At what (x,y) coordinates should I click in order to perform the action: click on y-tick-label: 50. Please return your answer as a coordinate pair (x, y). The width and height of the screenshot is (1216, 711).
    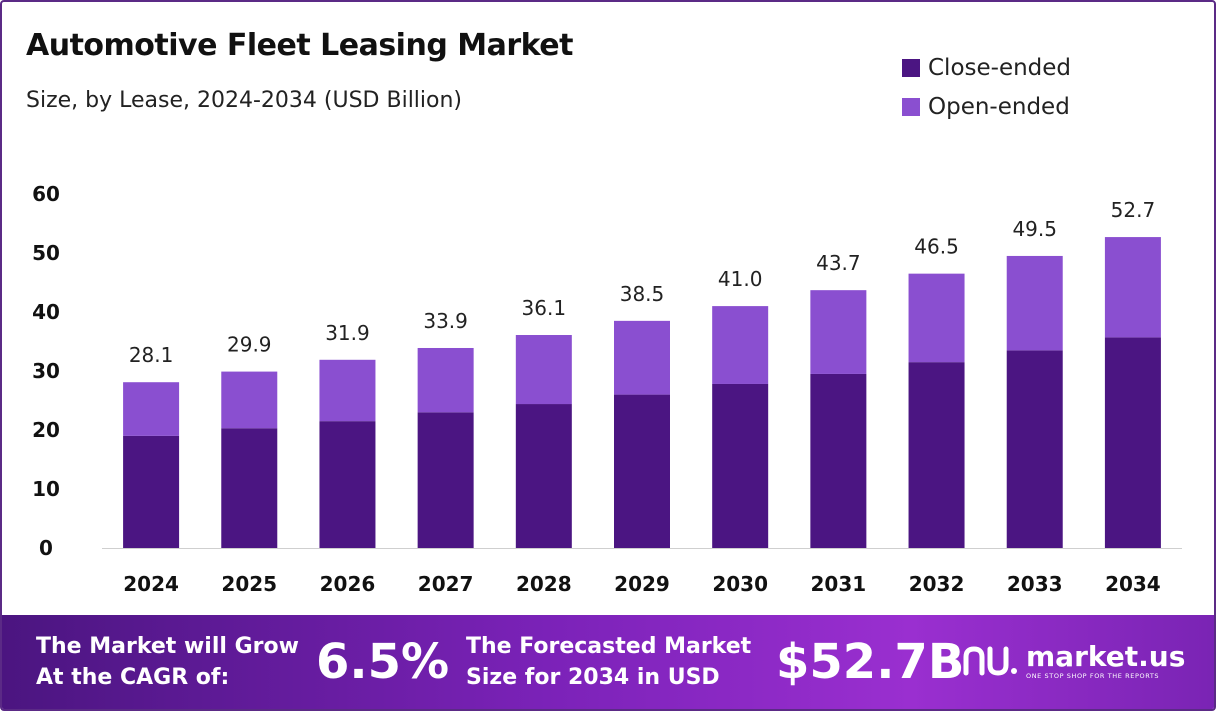
    Looking at the image, I should click on (46, 253).